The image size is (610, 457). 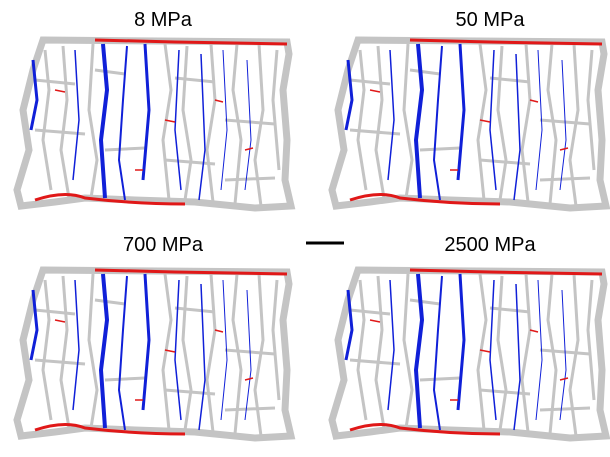 I want to click on panel-label: 700 MPa, so click(x=163, y=245).